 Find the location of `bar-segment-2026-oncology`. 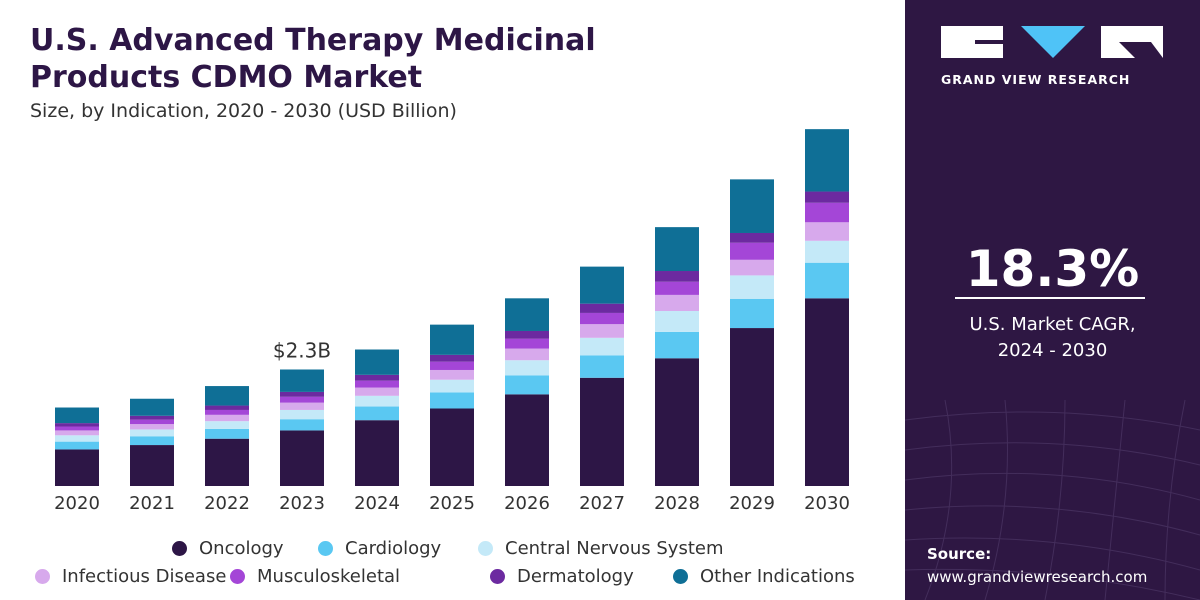

bar-segment-2026-oncology is located at coordinates (527, 440).